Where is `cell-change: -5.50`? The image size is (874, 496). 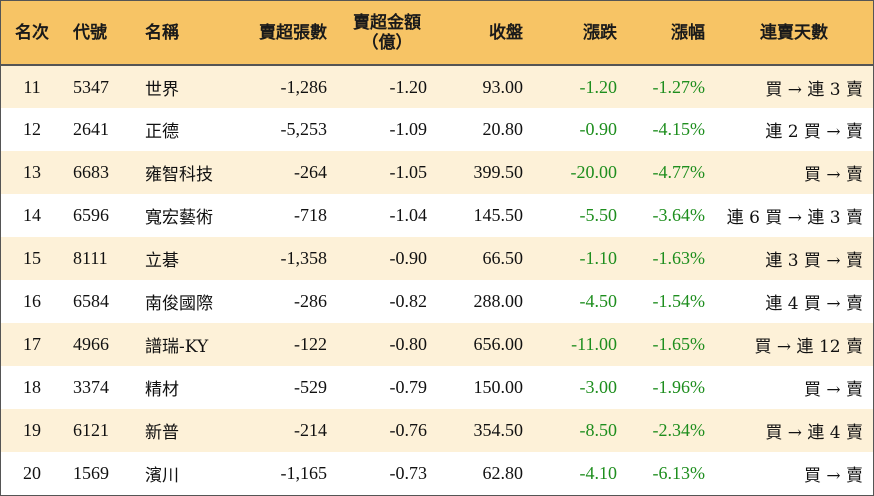
cell-change: -5.50 is located at coordinates (598, 215).